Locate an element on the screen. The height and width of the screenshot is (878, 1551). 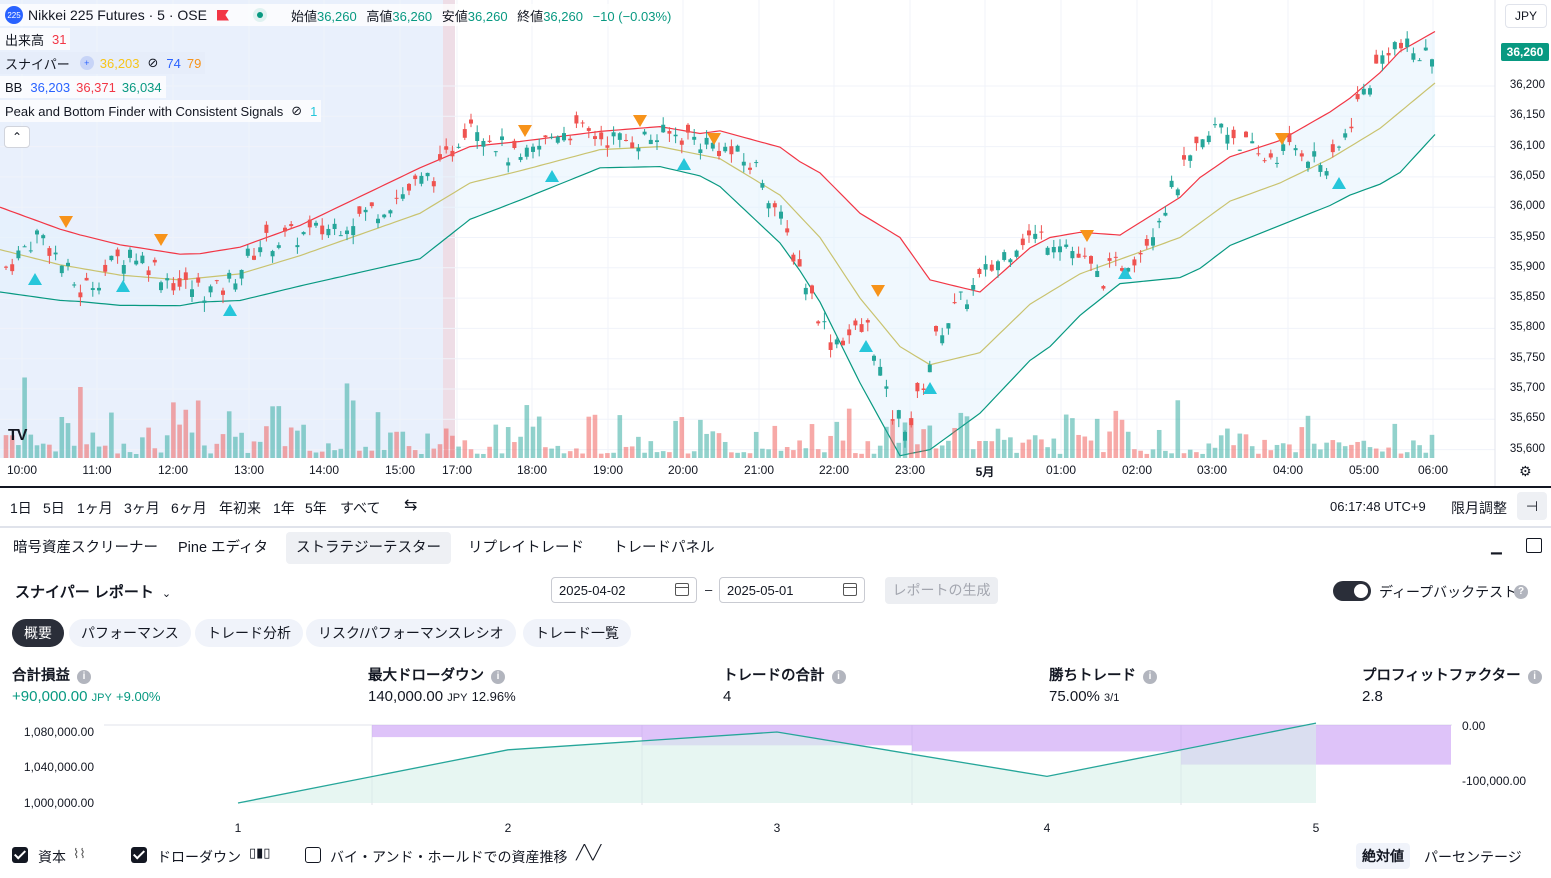
report-title: スナイパー レポート ⌄ is located at coordinates (93, 592).